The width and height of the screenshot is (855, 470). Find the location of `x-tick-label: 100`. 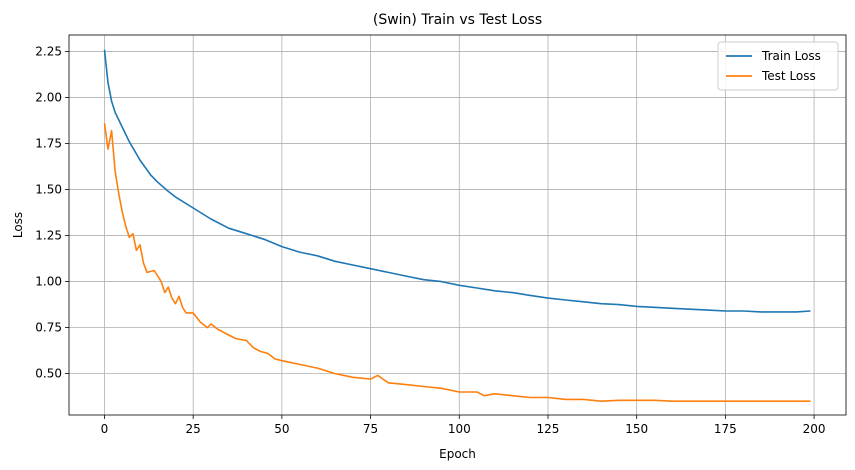

x-tick-label: 100 is located at coordinates (459, 429).